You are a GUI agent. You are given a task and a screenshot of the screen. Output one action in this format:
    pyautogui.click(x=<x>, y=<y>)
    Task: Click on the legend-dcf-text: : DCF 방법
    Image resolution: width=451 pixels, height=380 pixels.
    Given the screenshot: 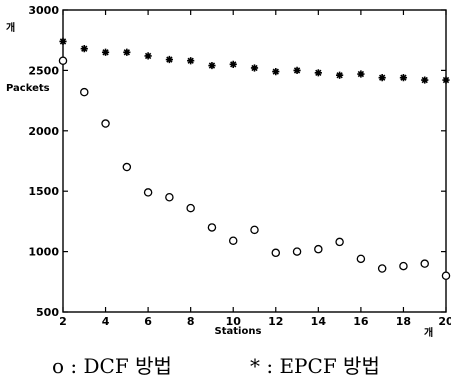 What is the action you would take?
    pyautogui.click(x=121, y=366)
    